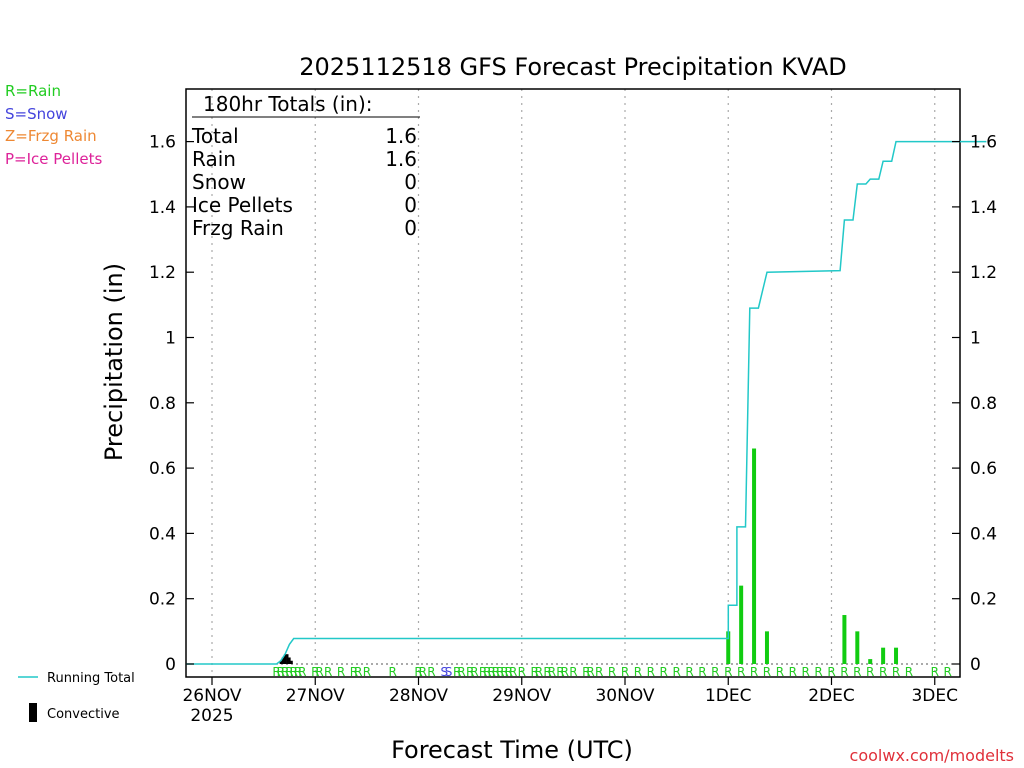 Image resolution: width=1024 pixels, height=768 pixels. What do you see at coordinates (983, 534) in the screenshot?
I see `y-tick-label-right: 0.4` at bounding box center [983, 534].